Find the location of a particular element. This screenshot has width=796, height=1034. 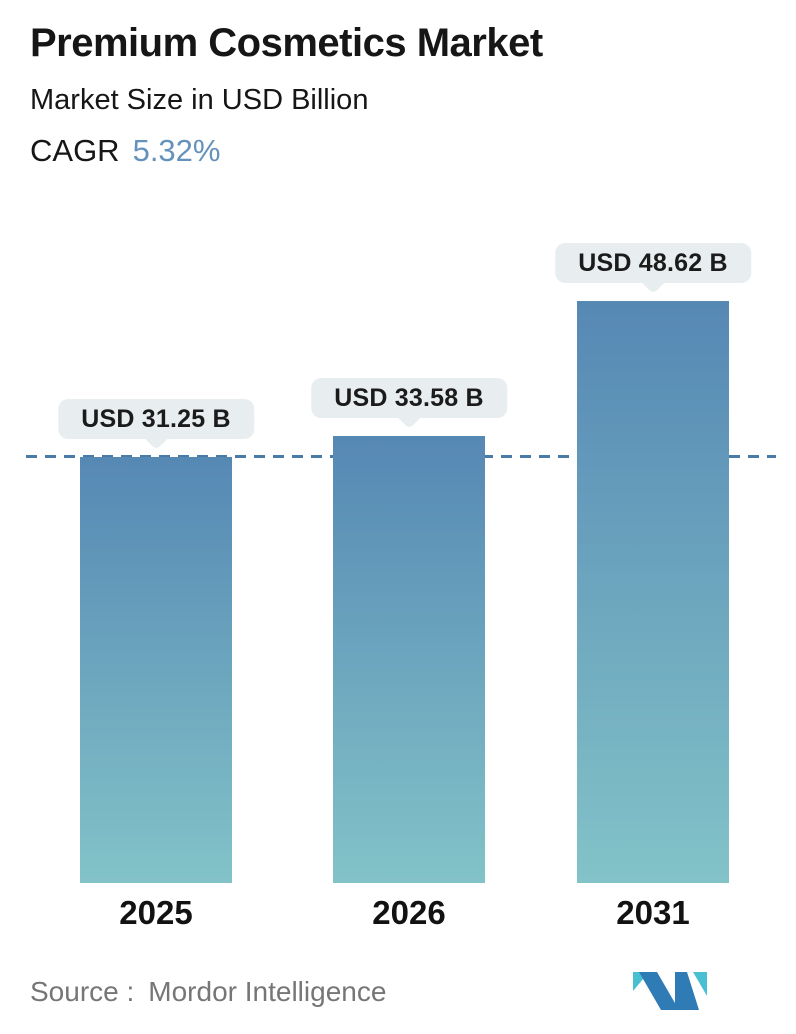

x-axis-label-2025: 2025 is located at coordinates (156, 912).